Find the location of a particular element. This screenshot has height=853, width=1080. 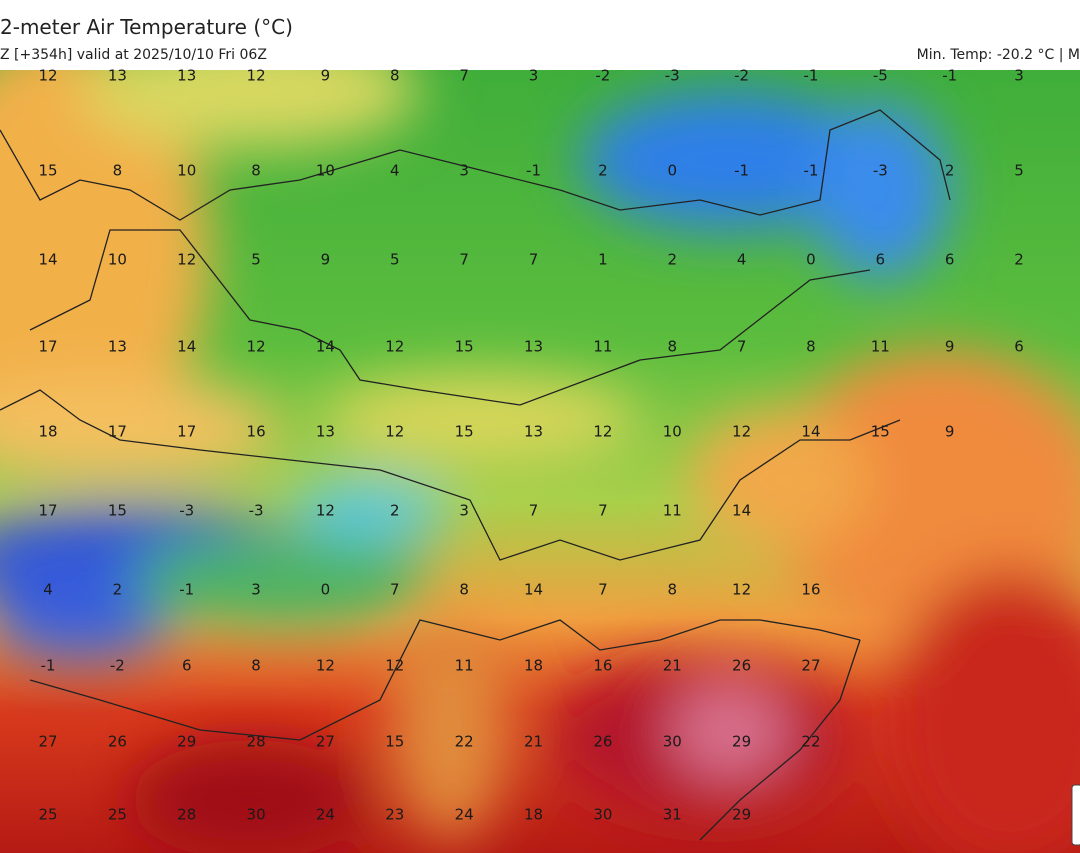

temperature-label: 23 is located at coordinates (394, 815).